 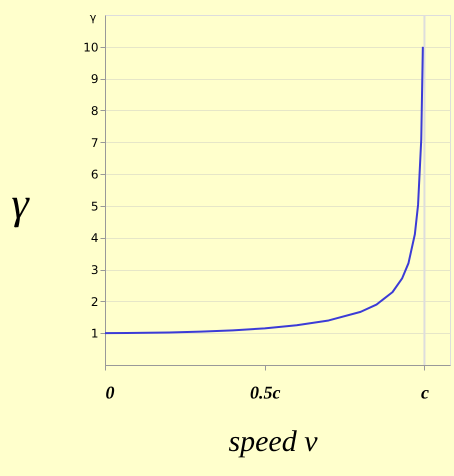 What do you see at coordinates (110, 392) in the screenshot?
I see `x-tick-label: 0` at bounding box center [110, 392].